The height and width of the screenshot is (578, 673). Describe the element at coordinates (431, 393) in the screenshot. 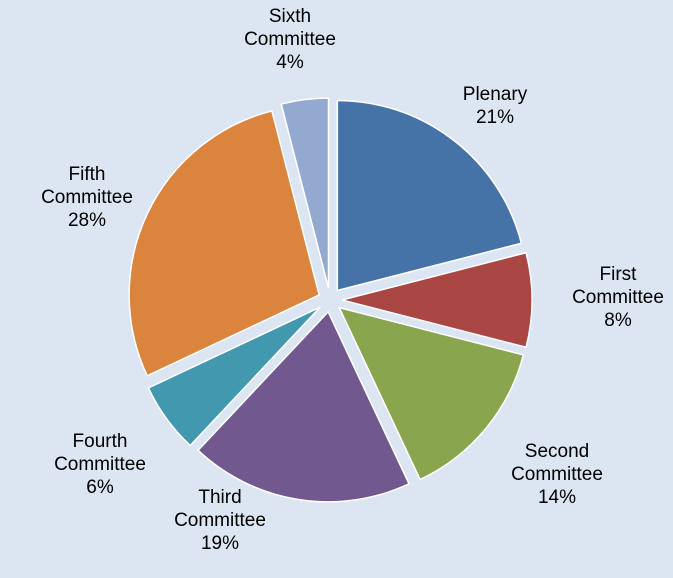

I see `pie-slice-second-committee` at that location.